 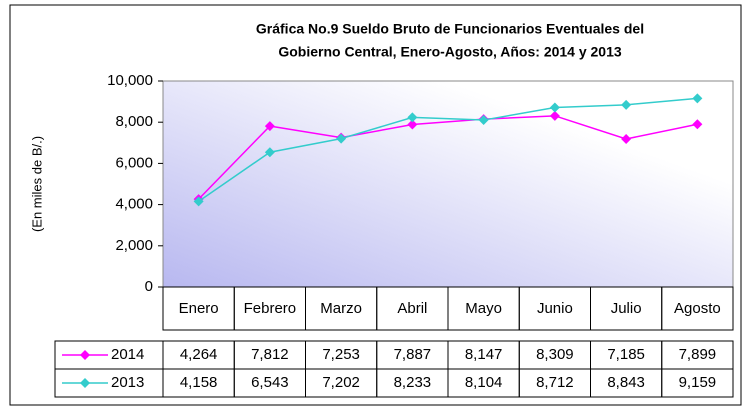 What do you see at coordinates (483, 308) in the screenshot?
I see `x-tick-label: Mayo` at bounding box center [483, 308].